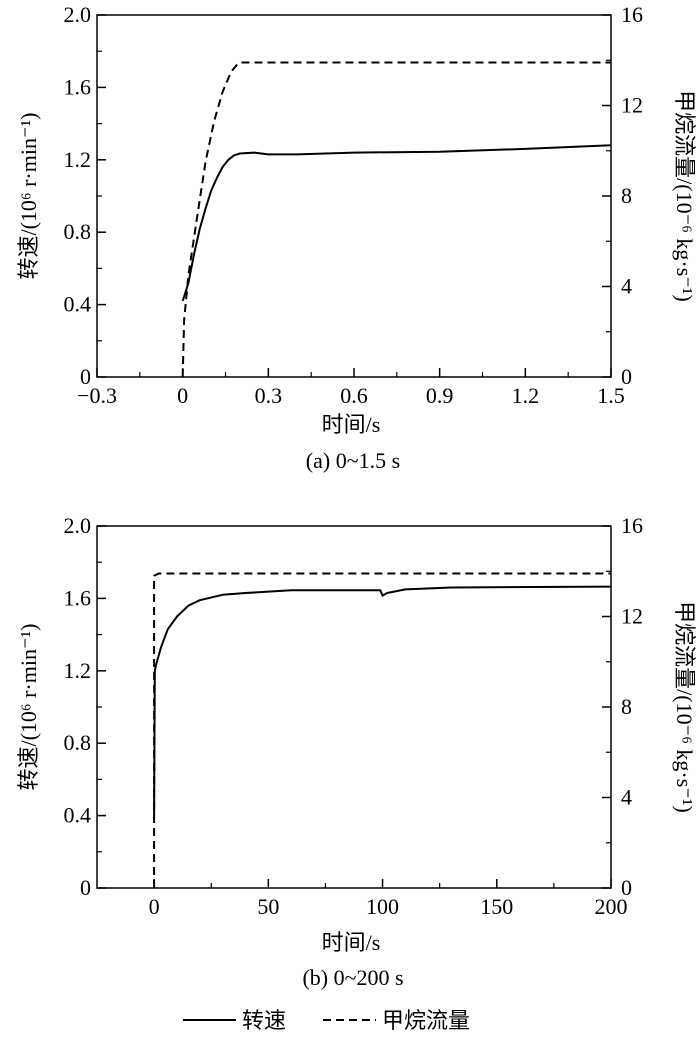 Image resolution: width=700 pixels, height=1038 pixels. I want to click on caption-a: (a) 0~1.5 s, so click(353, 460).